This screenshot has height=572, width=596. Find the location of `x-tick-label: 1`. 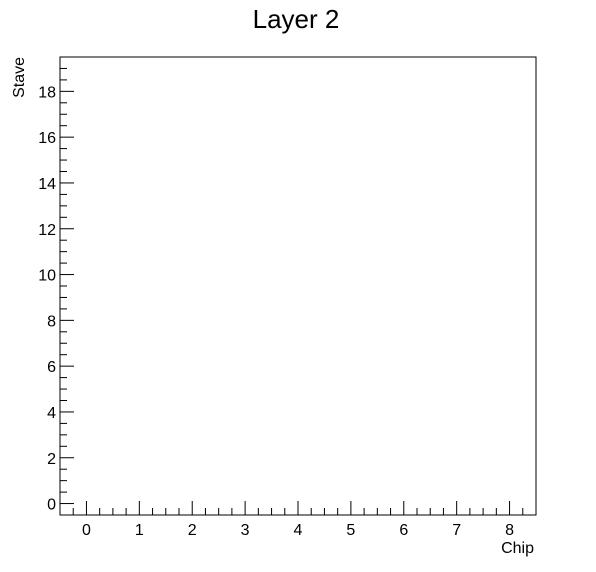

x-tick-label: 1 is located at coordinates (139, 530).